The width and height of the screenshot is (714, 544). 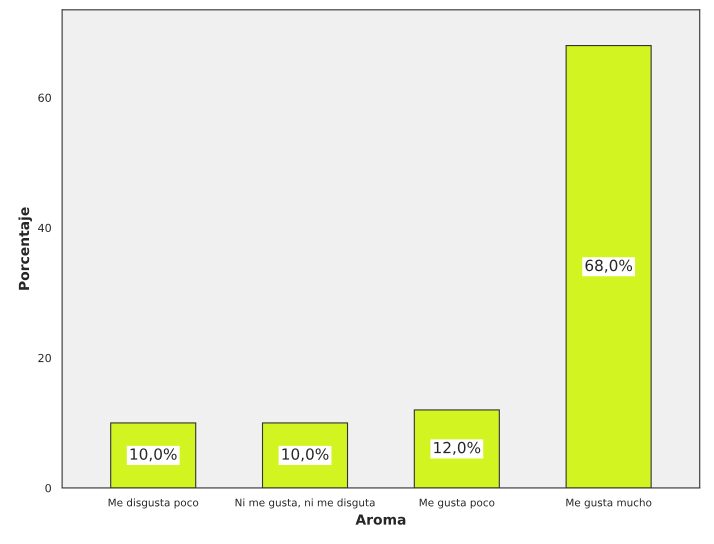 What do you see at coordinates (380, 519) in the screenshot?
I see `x-axis-title: Aroma` at bounding box center [380, 519].